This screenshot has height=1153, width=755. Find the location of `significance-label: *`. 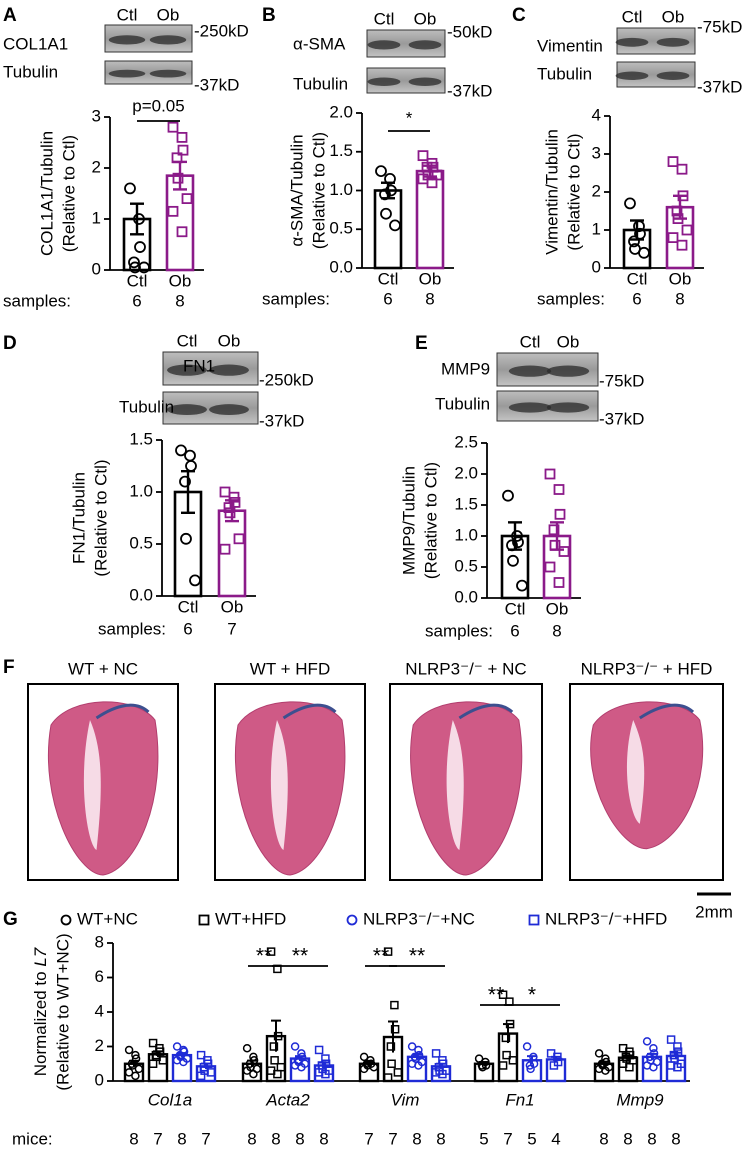

significance-label: * is located at coordinates (409, 117).